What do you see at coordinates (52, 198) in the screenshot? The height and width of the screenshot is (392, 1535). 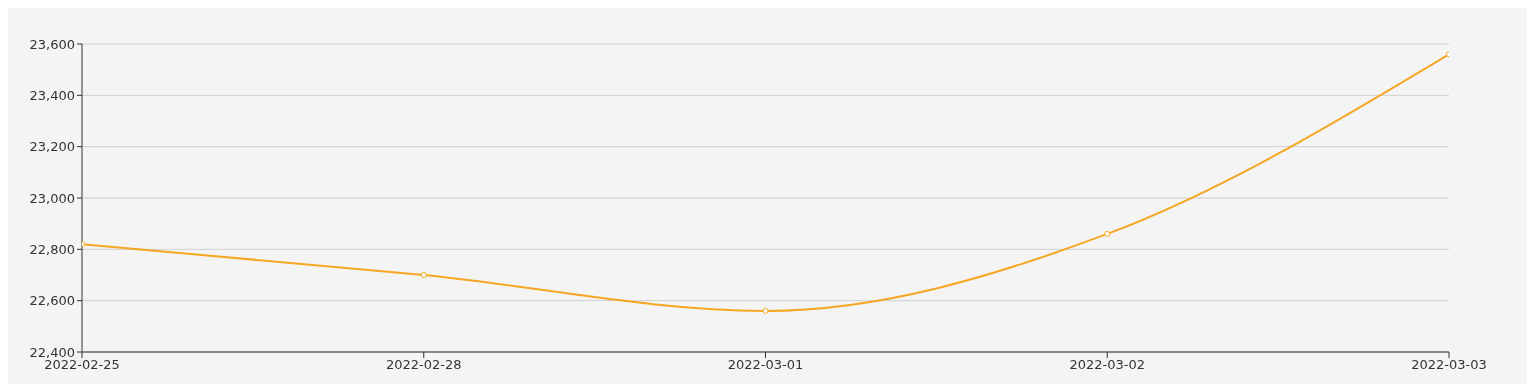 I see `y-tick-label: 23,000` at bounding box center [52, 198].